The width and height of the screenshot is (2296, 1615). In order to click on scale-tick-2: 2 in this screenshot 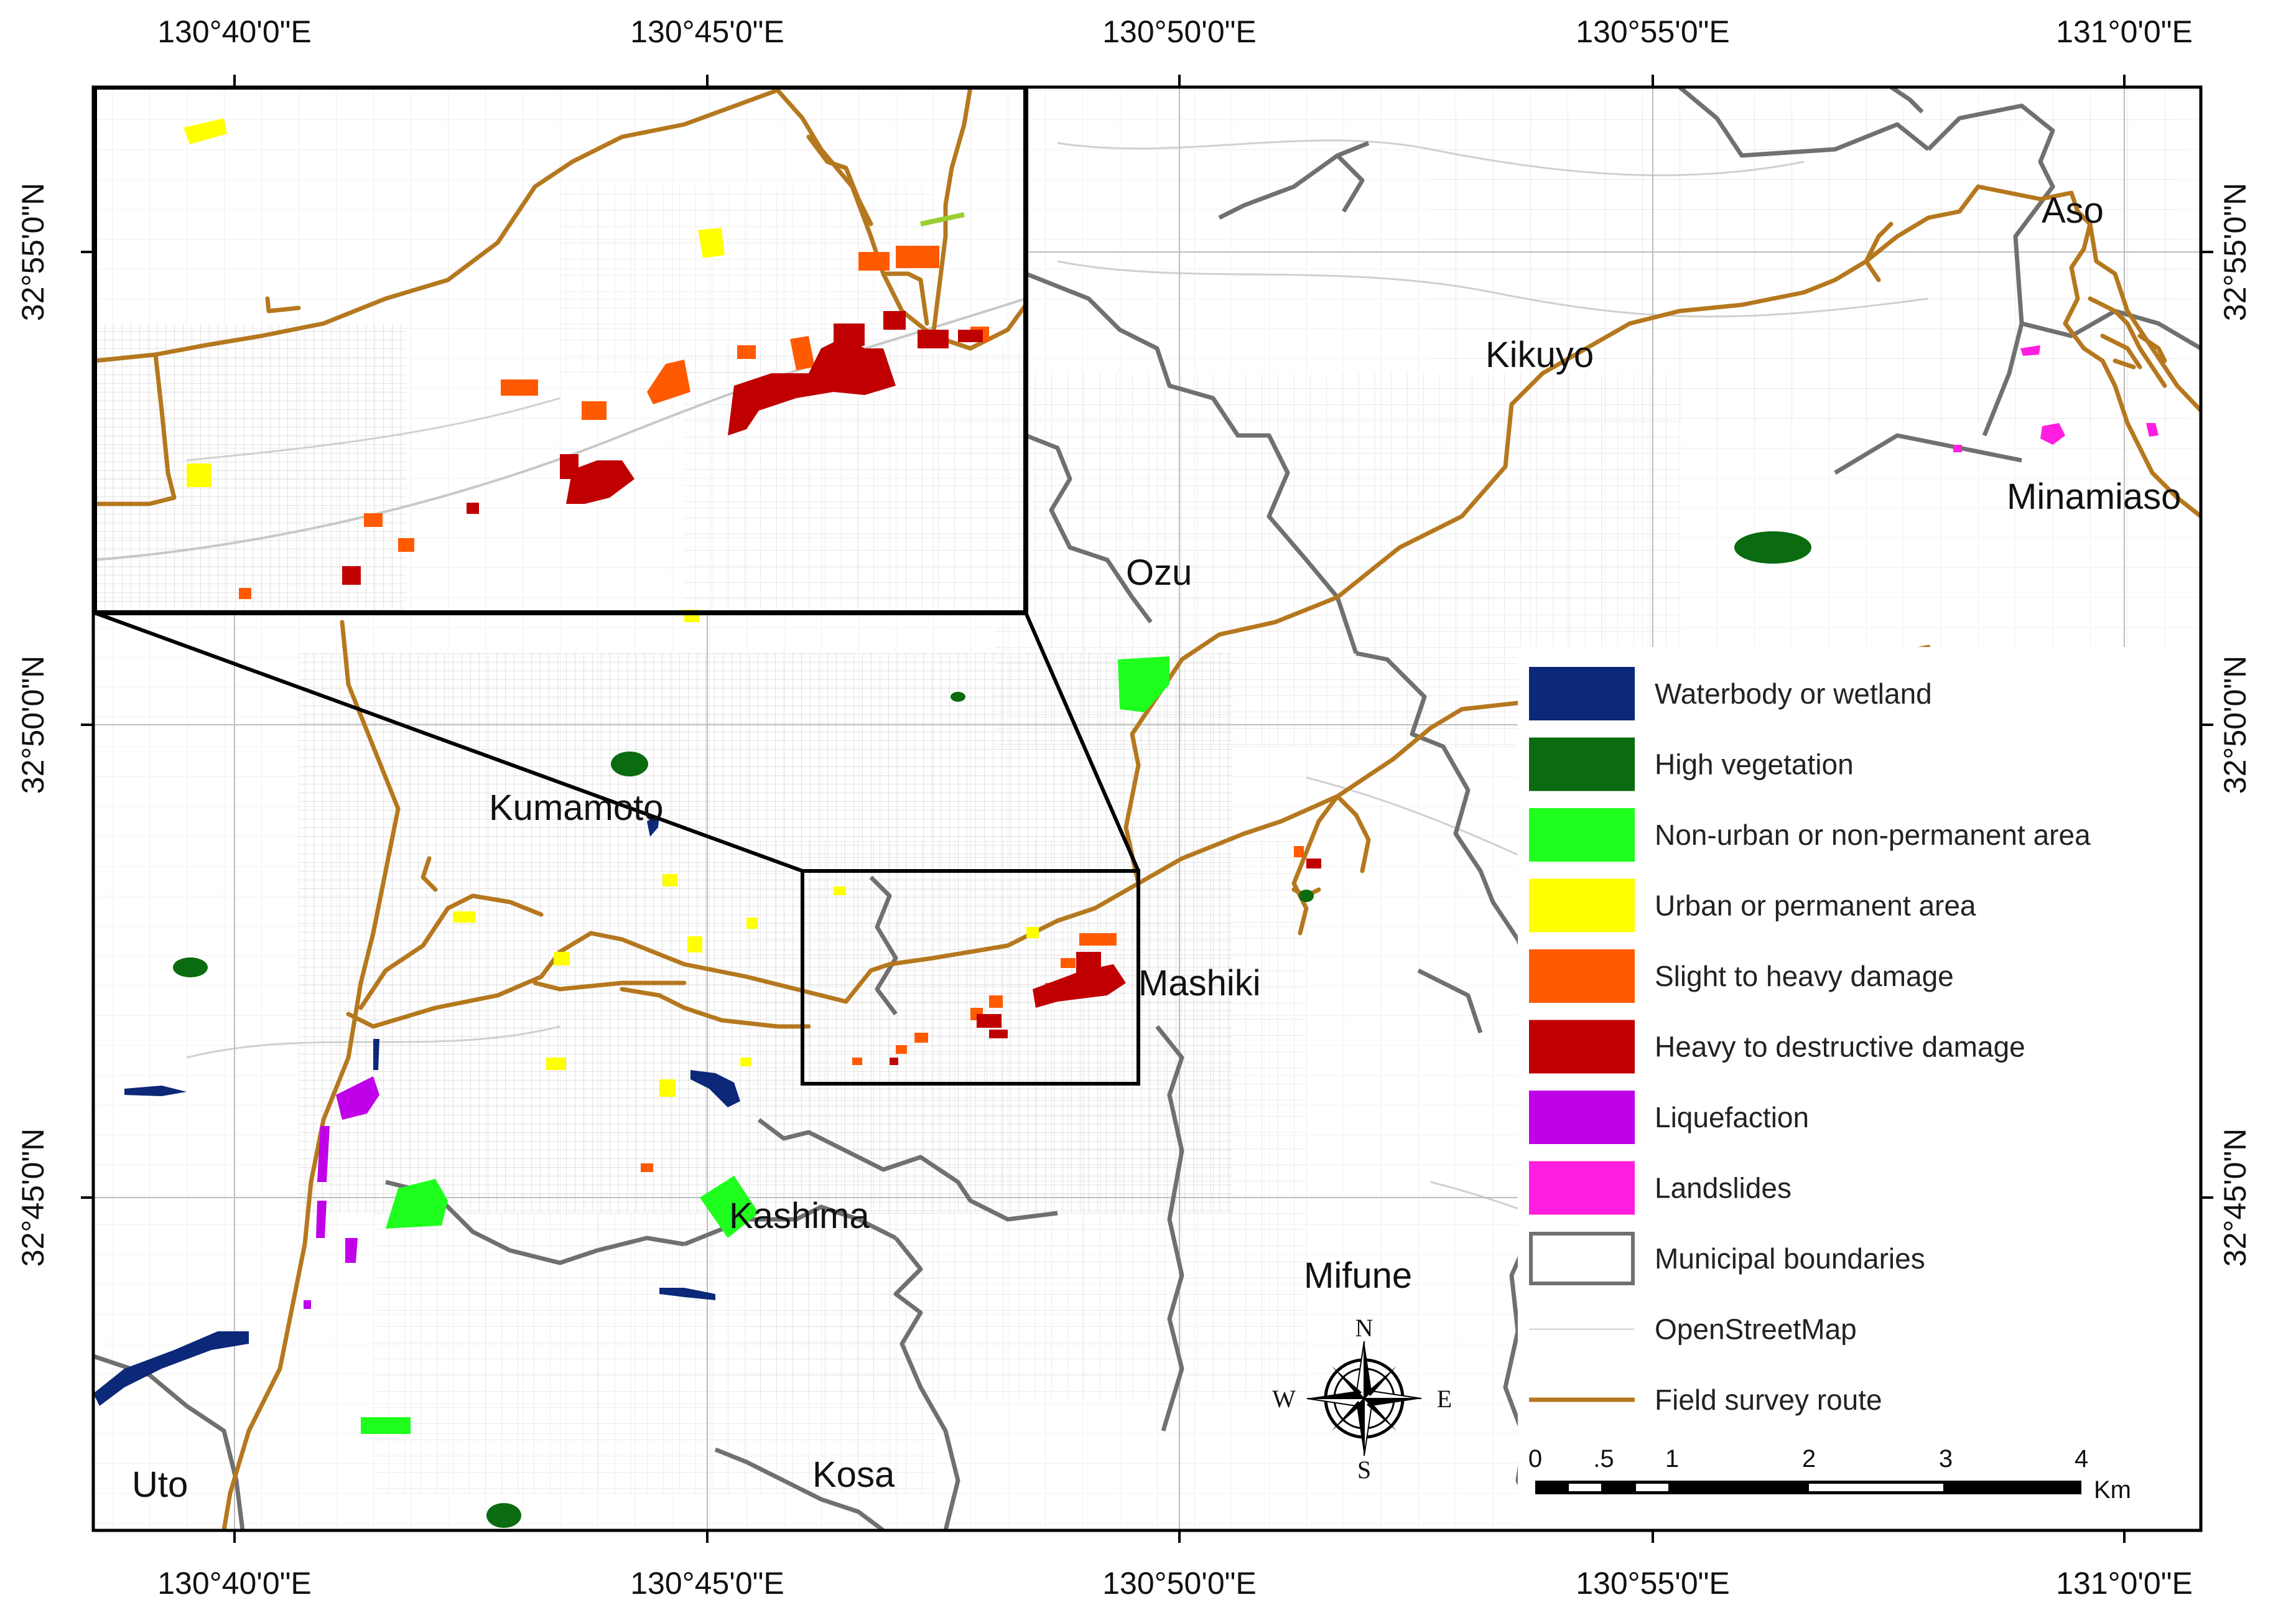, I will do `click(1809, 1459)`.